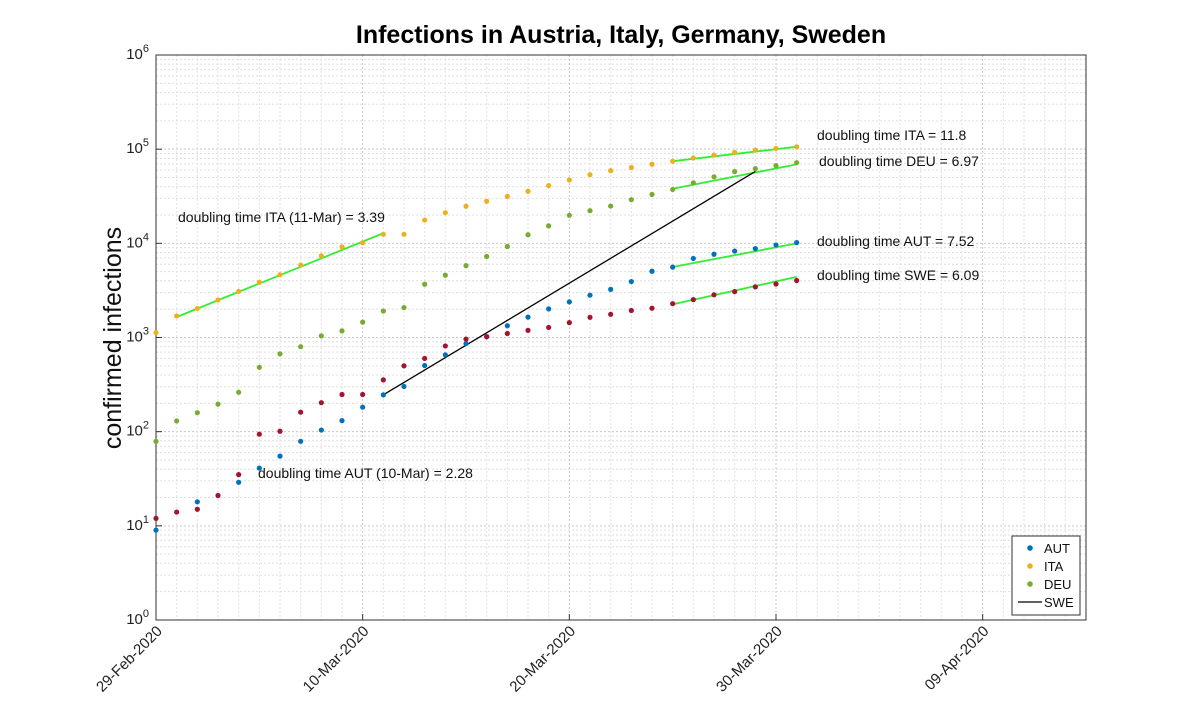 This screenshot has width=1200, height=708. Describe the element at coordinates (137, 524) in the screenshot. I see `y-tick-label: 10¹` at that location.